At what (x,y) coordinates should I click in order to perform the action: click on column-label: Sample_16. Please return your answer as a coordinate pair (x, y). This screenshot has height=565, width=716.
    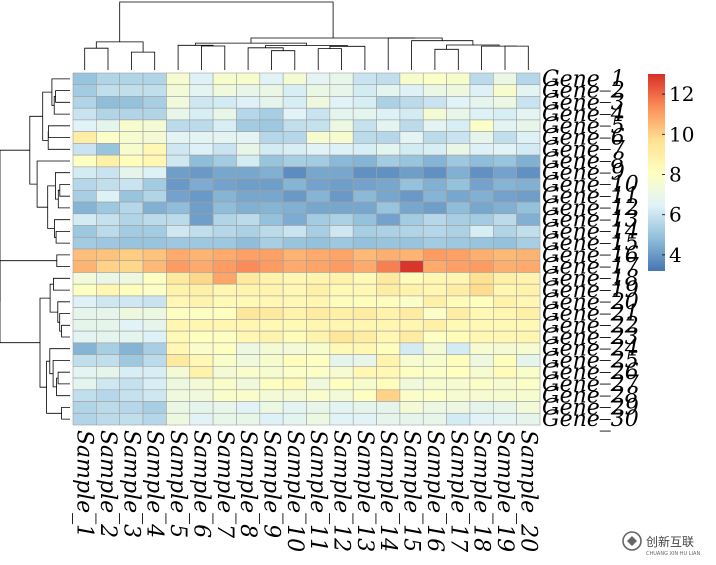
    Looking at the image, I should click on (434, 491).